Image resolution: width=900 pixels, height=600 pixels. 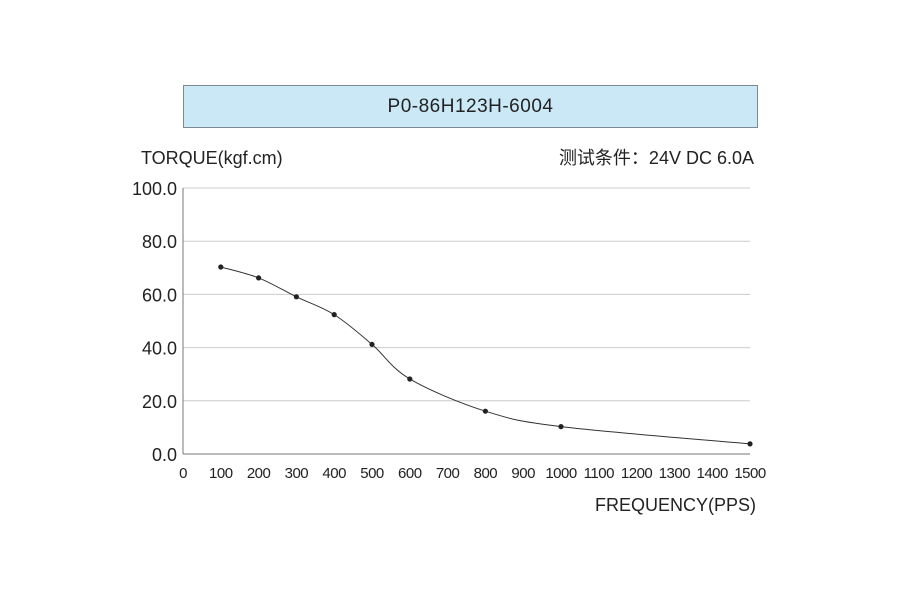 What do you see at coordinates (212, 158) in the screenshot?
I see `y-axis-label: TORQUE(kgf.cm)` at bounding box center [212, 158].